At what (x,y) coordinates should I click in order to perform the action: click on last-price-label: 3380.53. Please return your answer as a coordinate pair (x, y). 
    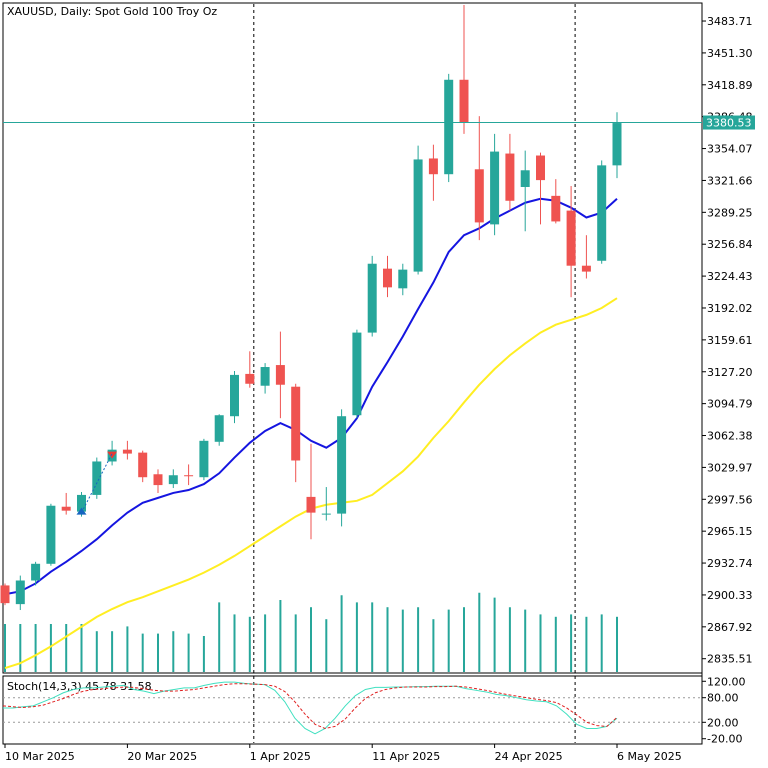
    Looking at the image, I should click on (729, 123).